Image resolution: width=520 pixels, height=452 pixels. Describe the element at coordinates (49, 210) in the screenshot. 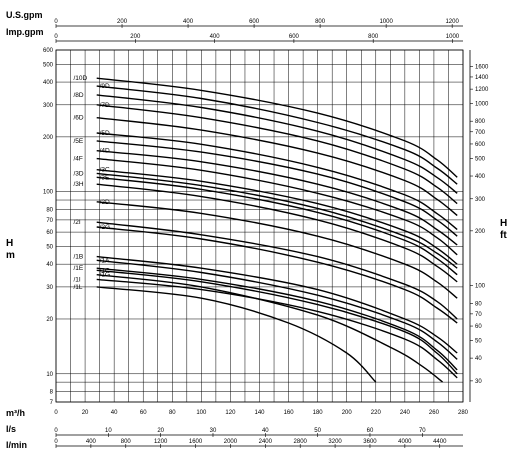

I see `y-left-tick-label: 80` at that location.